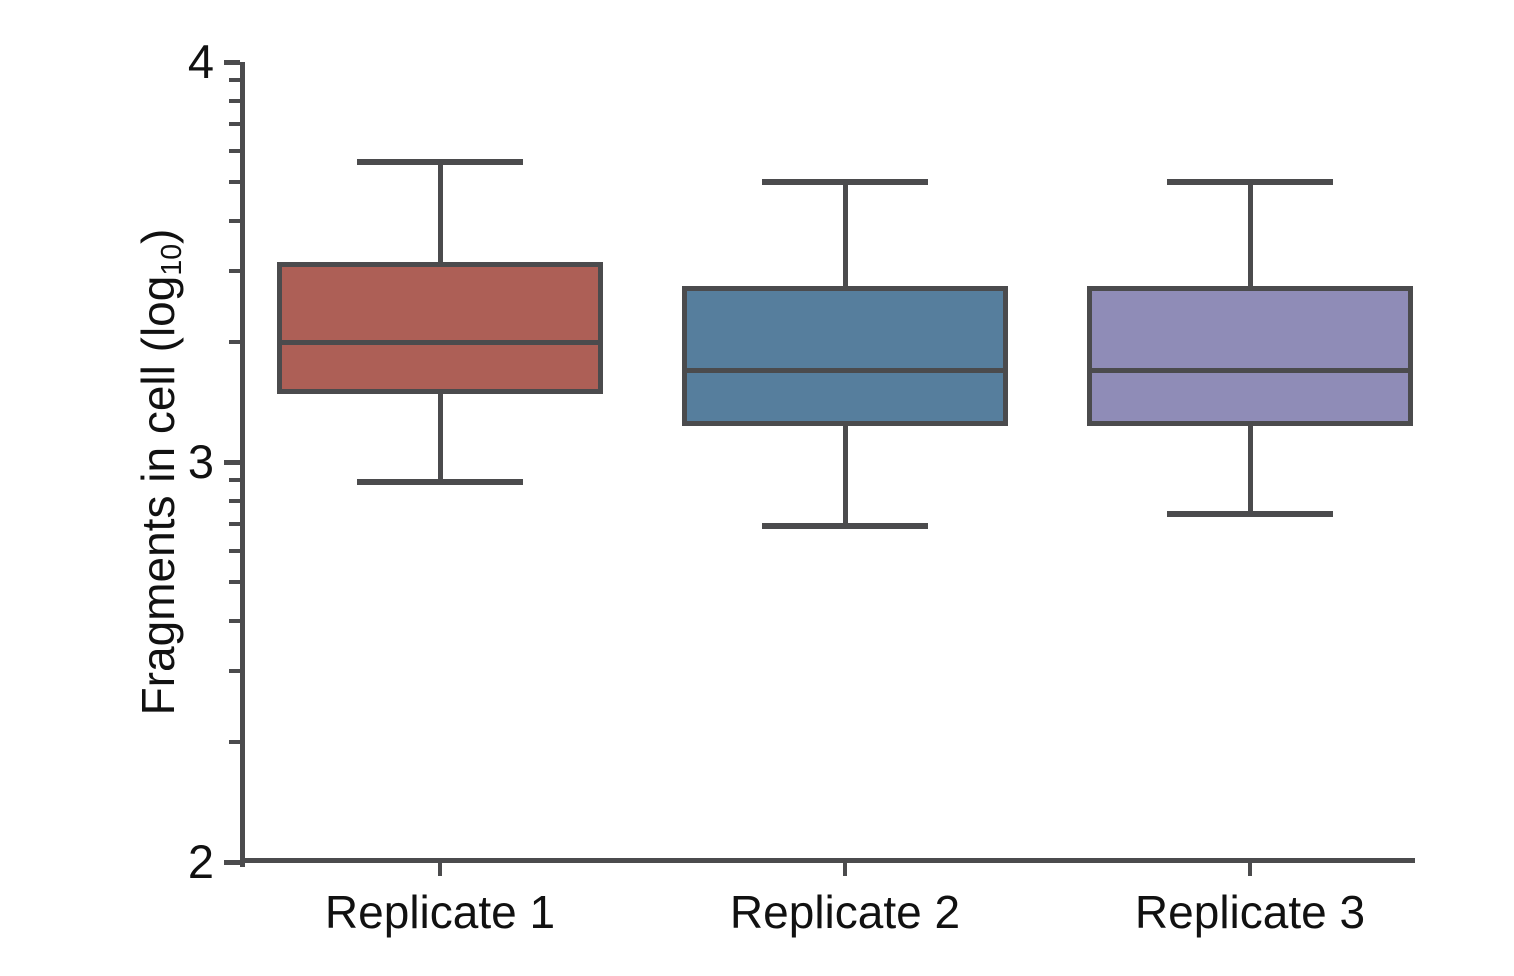  Describe the element at coordinates (827, 860) in the screenshot. I see `x-axis-line` at that location.